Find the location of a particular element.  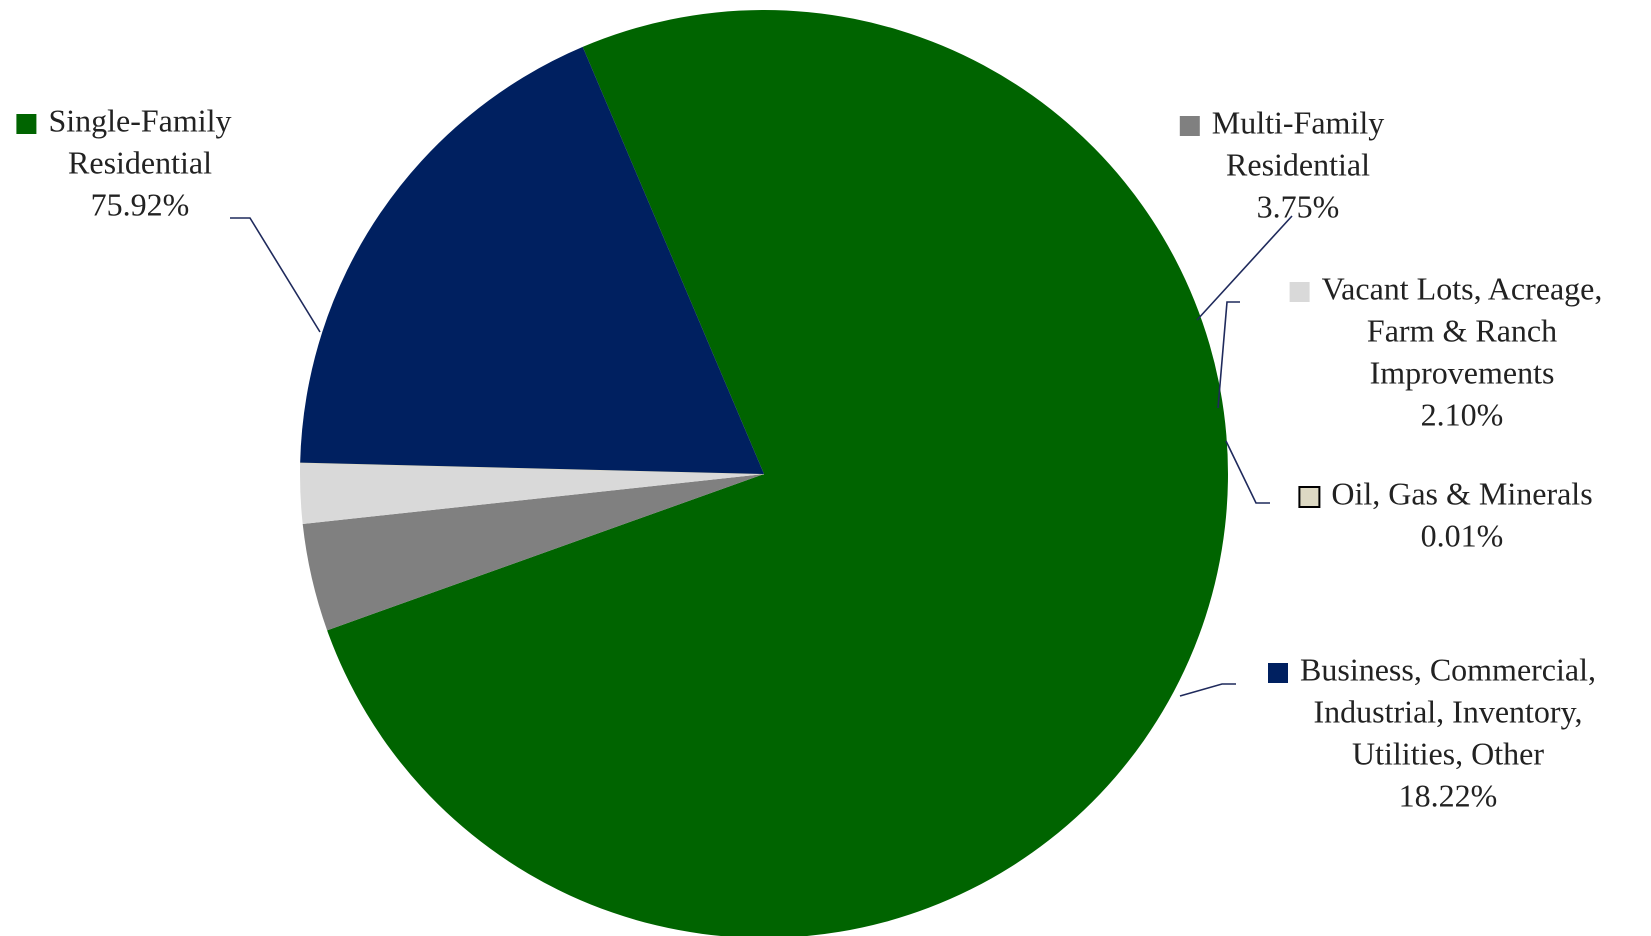

slice-name-line: Multi-Family is located at coordinates (1298, 122).